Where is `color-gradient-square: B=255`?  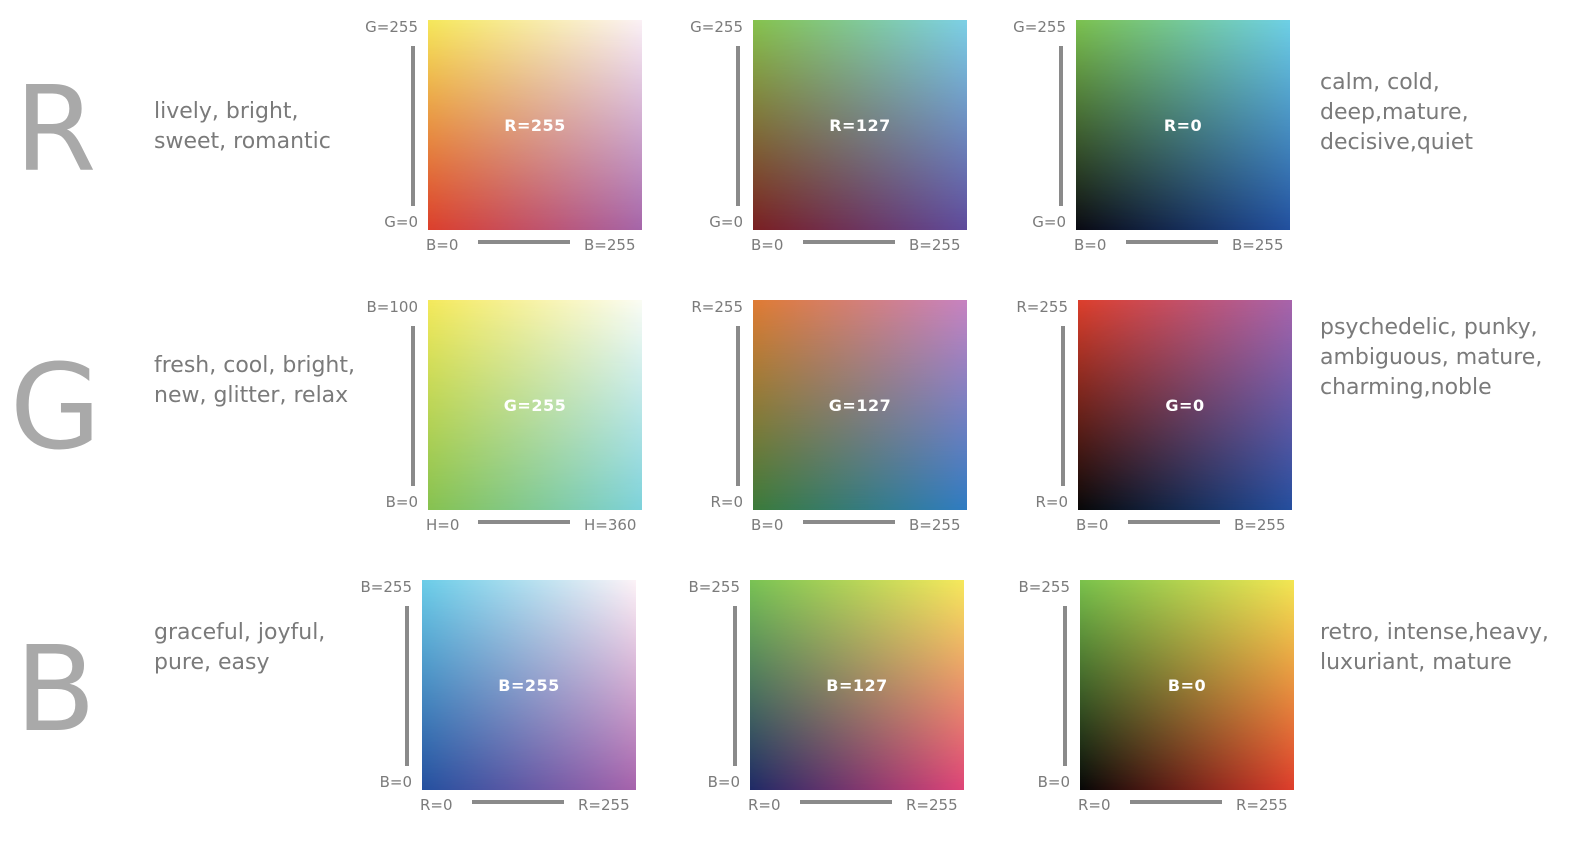 color-gradient-square: B=255 is located at coordinates (529, 685).